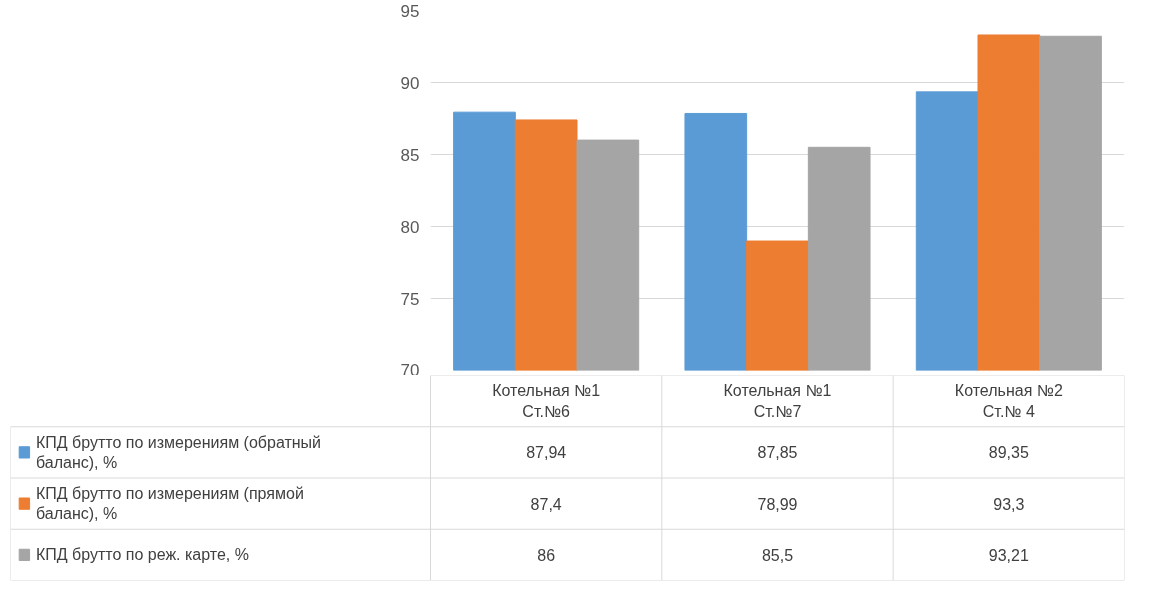 This screenshot has width=1174, height=611. Describe the element at coordinates (777, 504) in the screenshot. I see `data-label: 78,99` at that location.